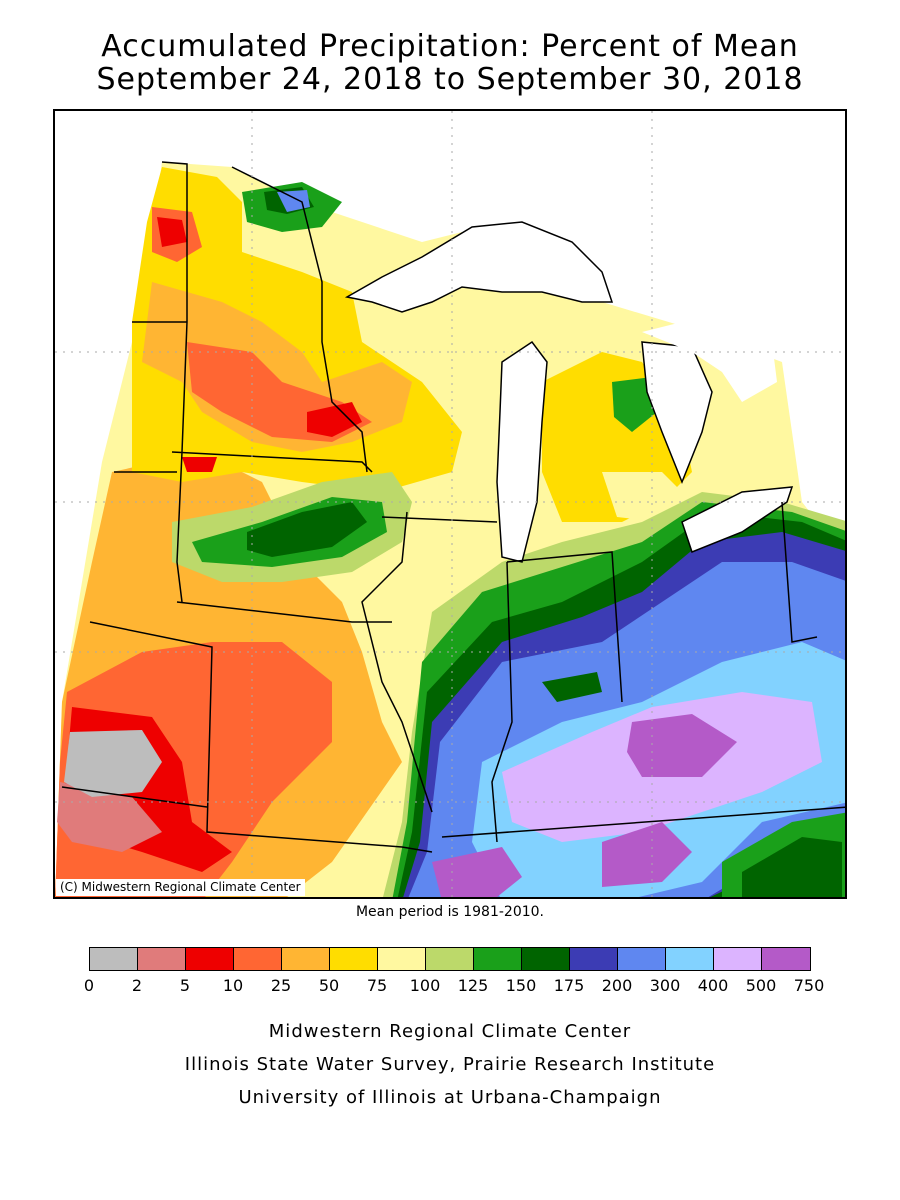  Describe the element at coordinates (572, 687) in the screenshot. I see `region-150-175-in` at that location.